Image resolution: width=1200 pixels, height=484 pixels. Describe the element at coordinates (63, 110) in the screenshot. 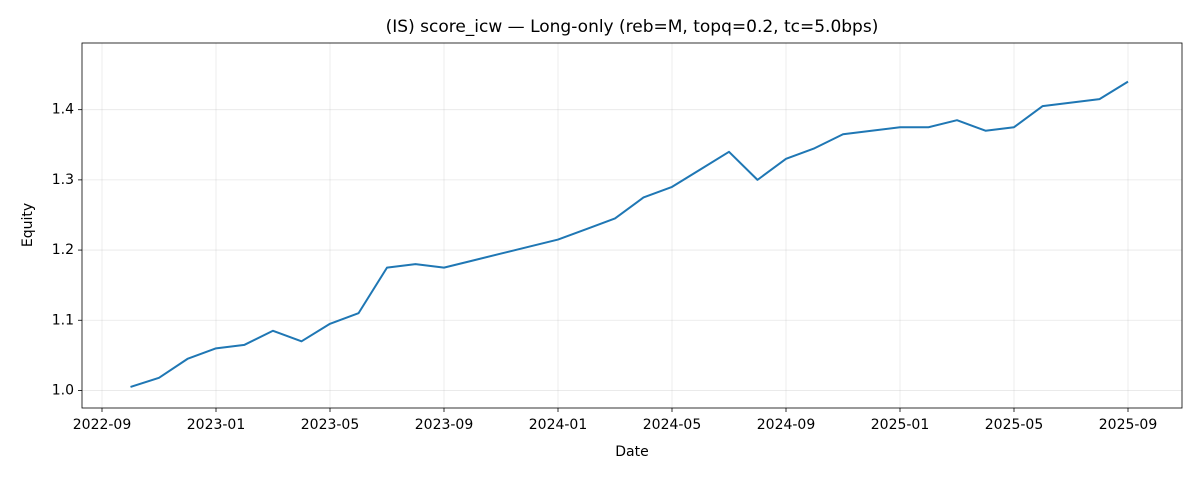

I see `y-tick-label: 1.4` at that location.